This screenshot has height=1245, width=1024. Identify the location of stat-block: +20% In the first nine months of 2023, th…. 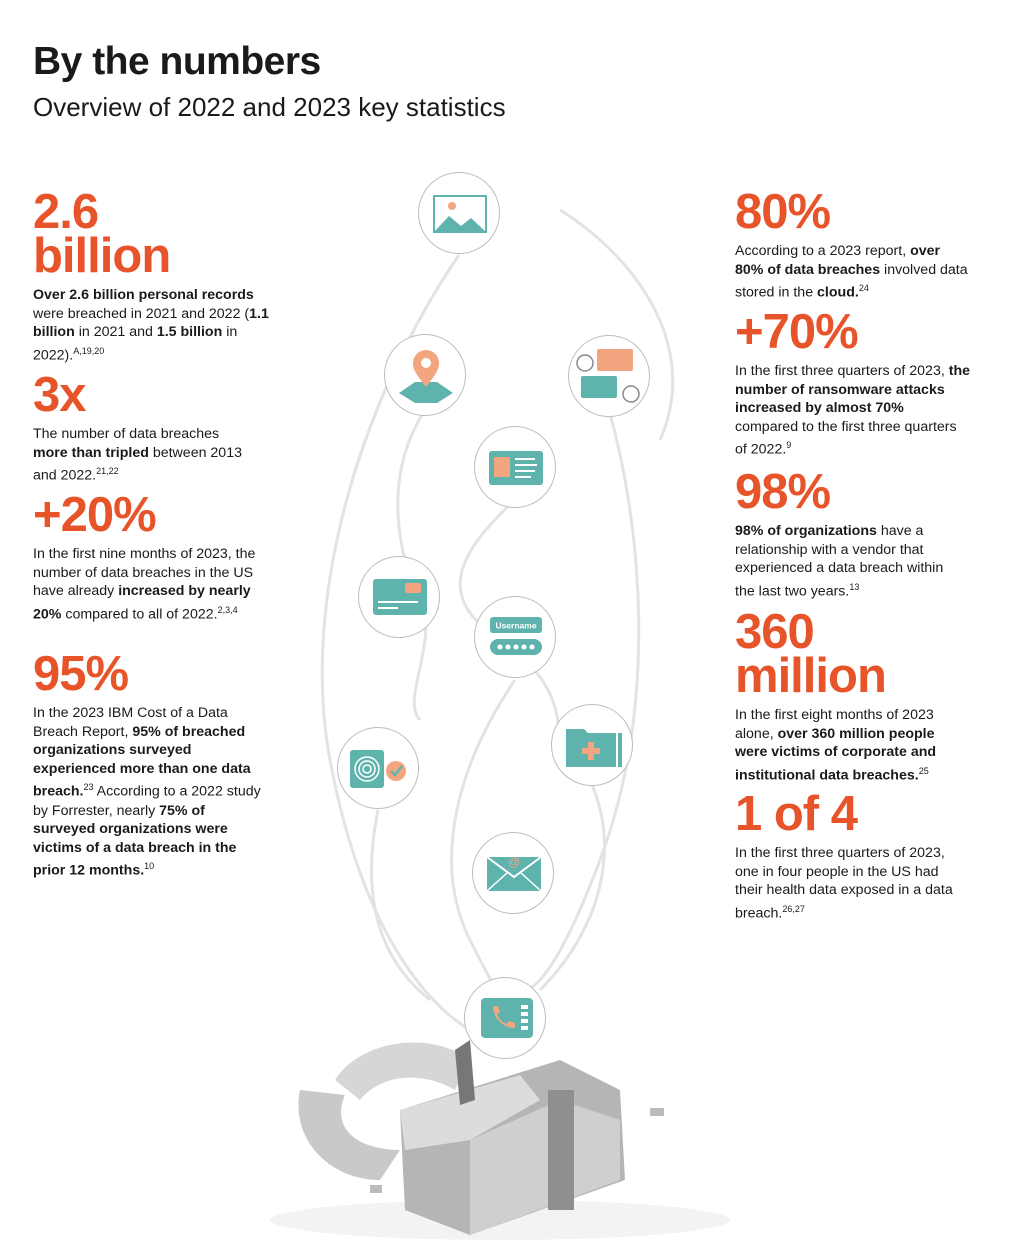
(147, 556).